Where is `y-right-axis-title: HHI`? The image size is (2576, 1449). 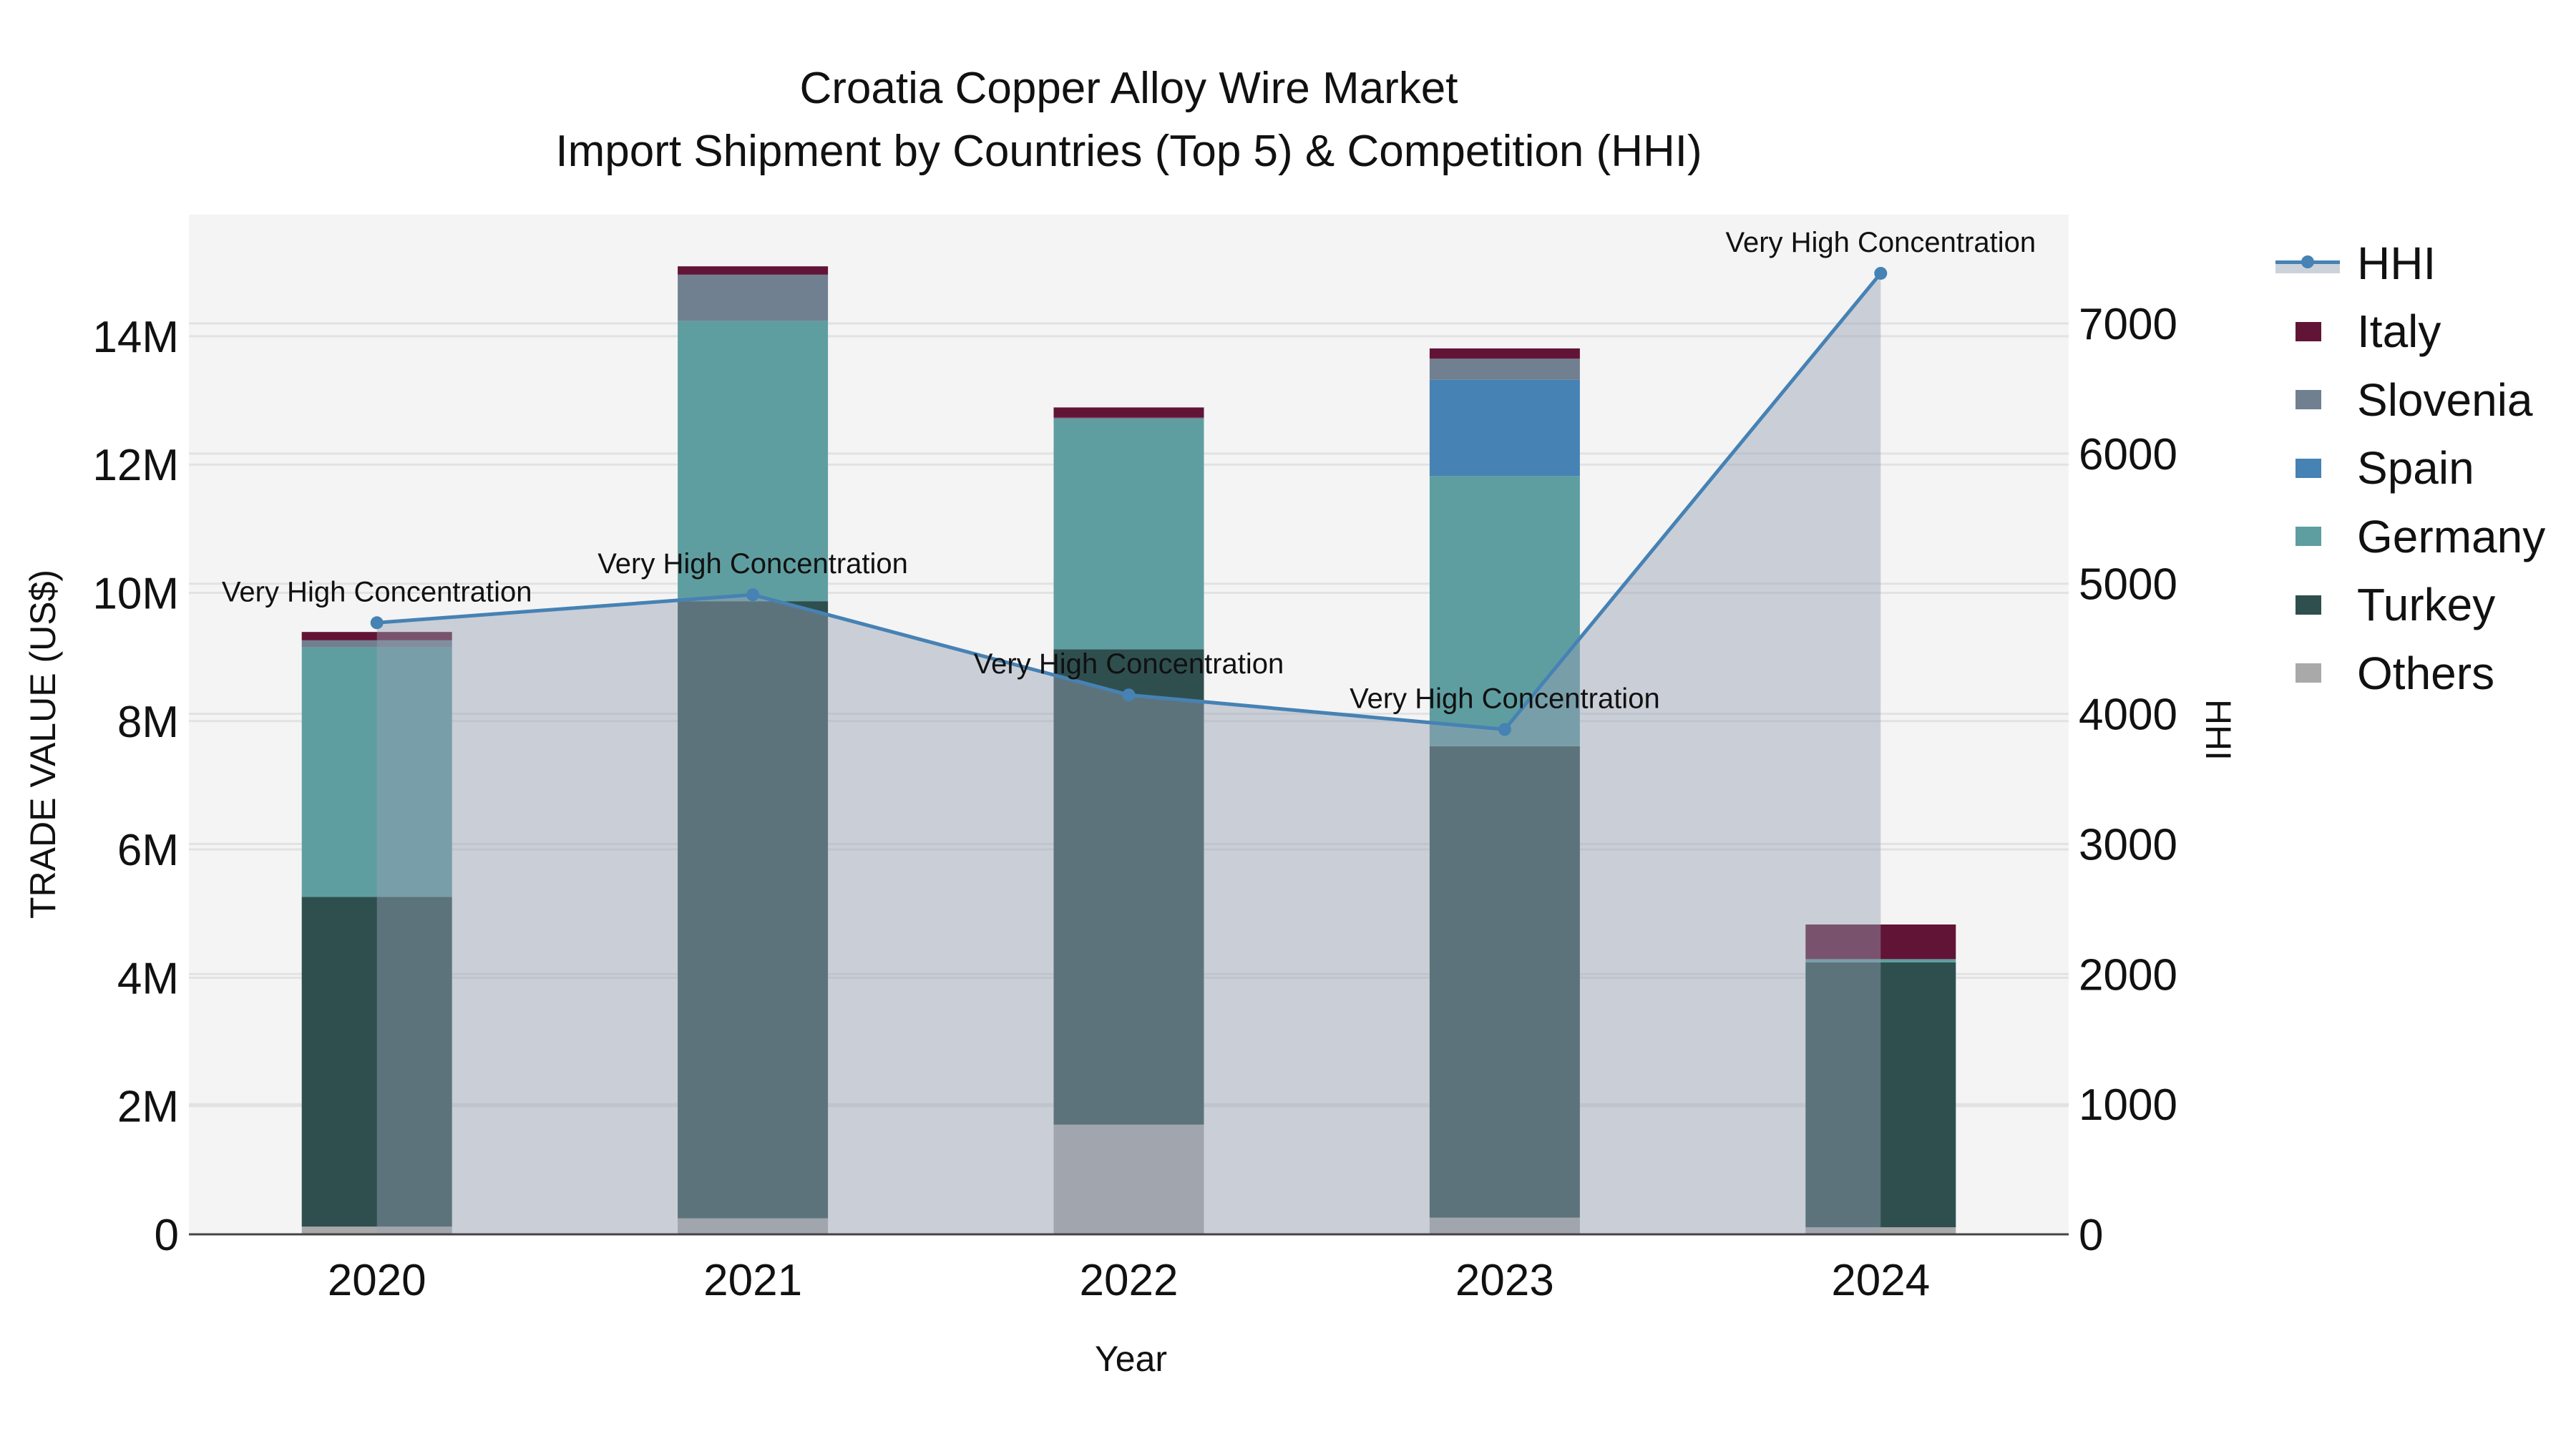 y-right-axis-title: HHI is located at coordinates (2218, 729).